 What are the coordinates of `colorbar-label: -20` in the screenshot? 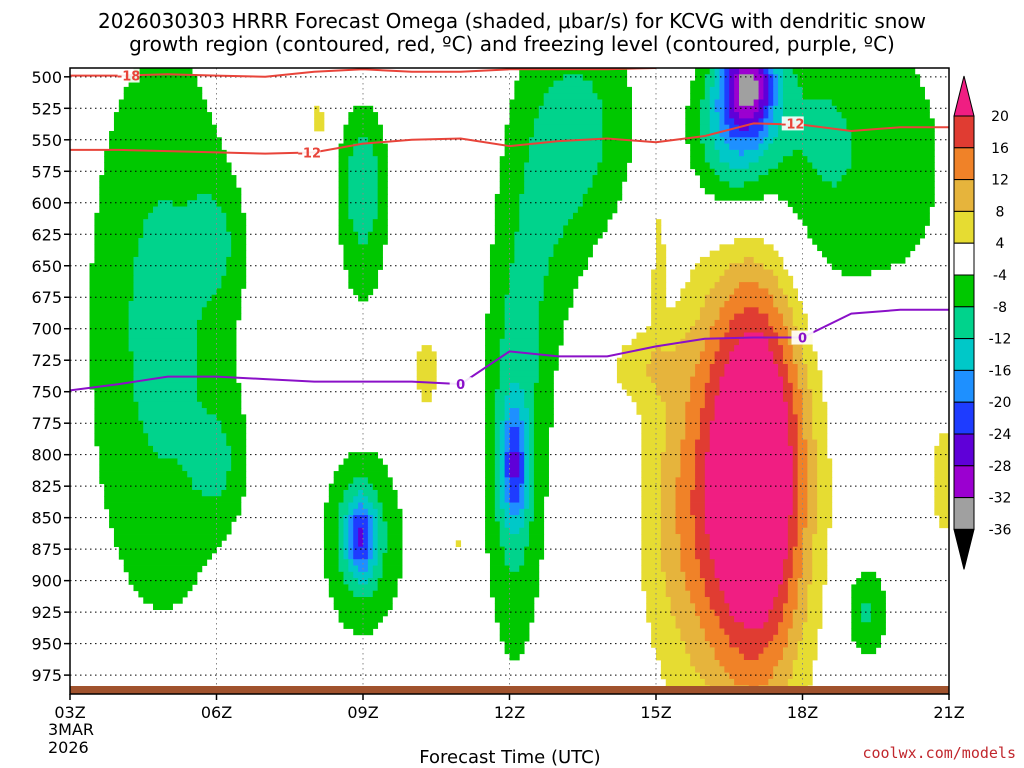 It's located at (1000, 403).